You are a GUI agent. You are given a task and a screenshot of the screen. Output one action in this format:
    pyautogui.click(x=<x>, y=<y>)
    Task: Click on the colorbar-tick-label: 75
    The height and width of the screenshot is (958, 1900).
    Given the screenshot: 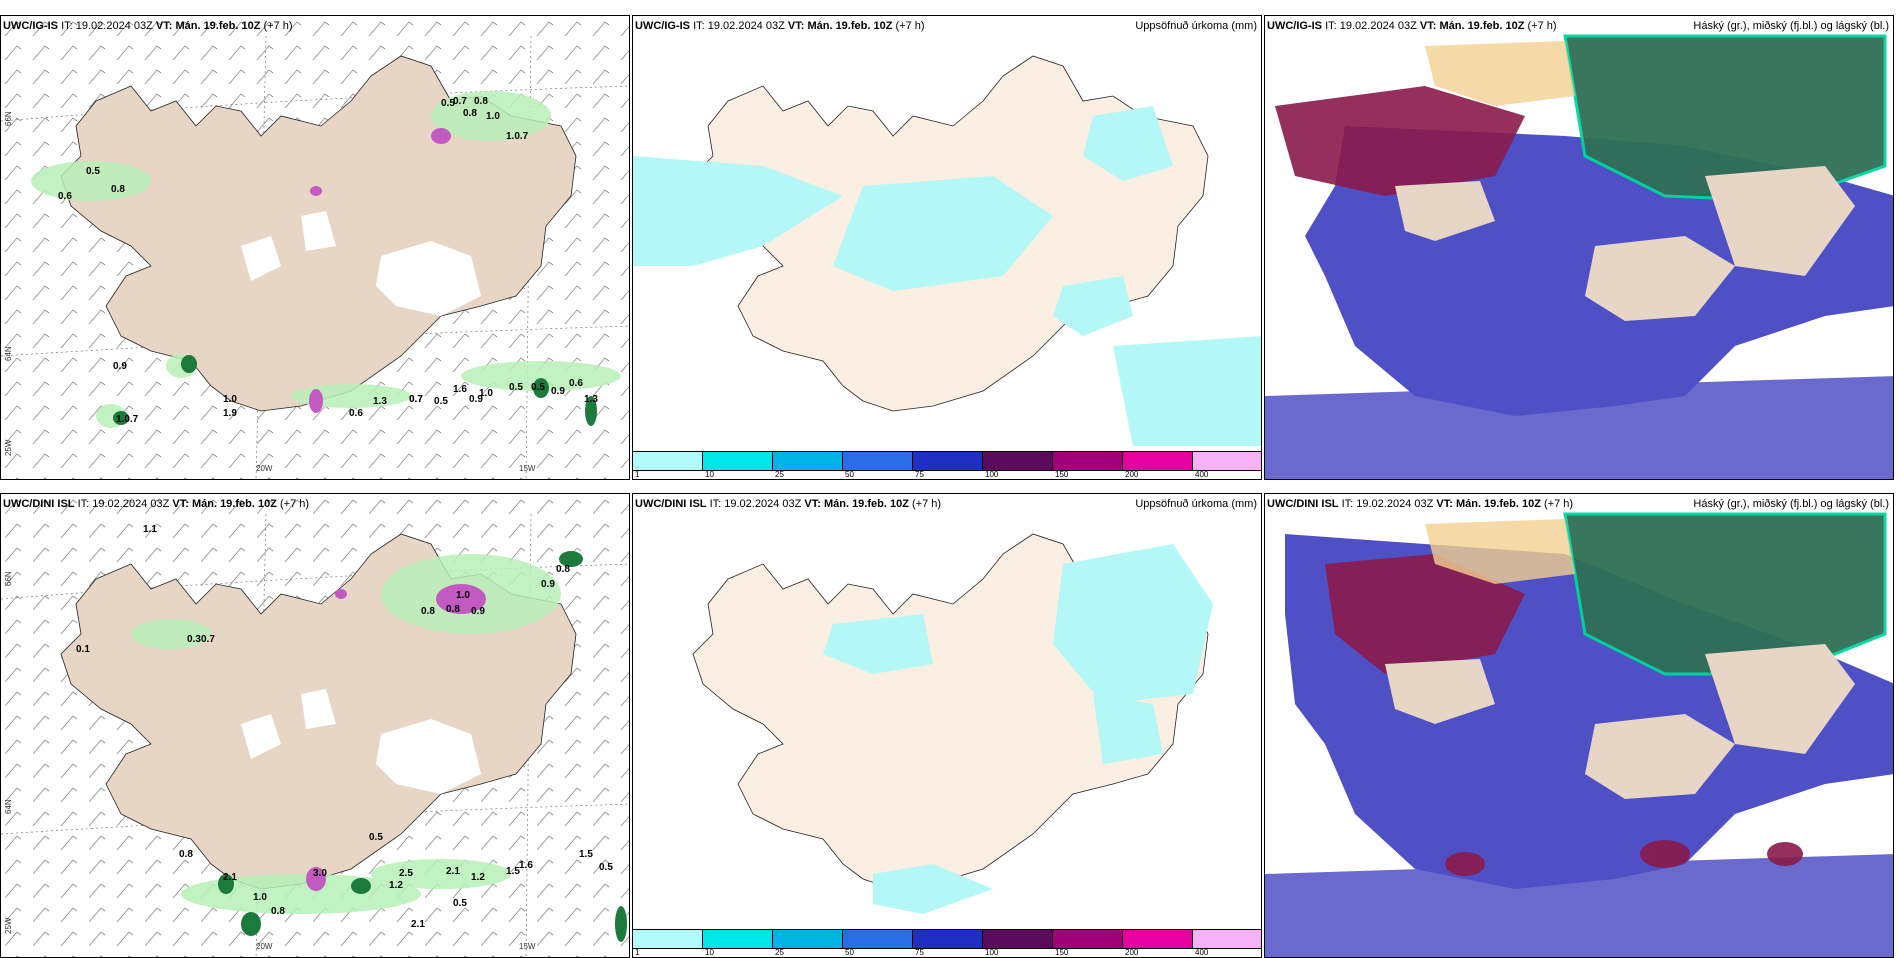 What is the action you would take?
    pyautogui.click(x=919, y=952)
    